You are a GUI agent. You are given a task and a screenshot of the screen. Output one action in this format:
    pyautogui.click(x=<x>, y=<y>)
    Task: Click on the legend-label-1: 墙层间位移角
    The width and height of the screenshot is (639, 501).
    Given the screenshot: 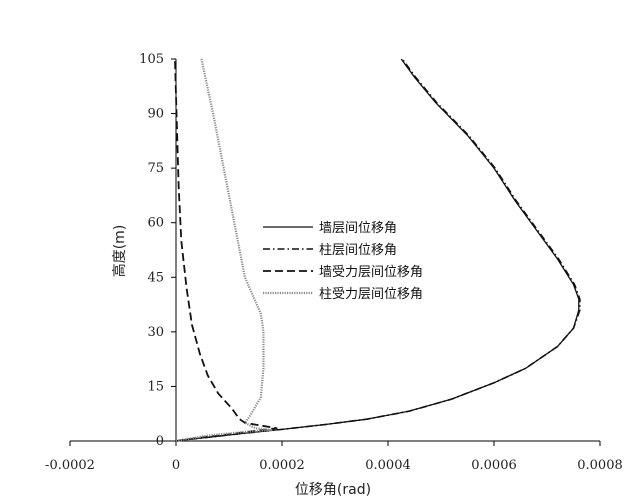 What is the action you would take?
    pyautogui.click(x=358, y=228)
    